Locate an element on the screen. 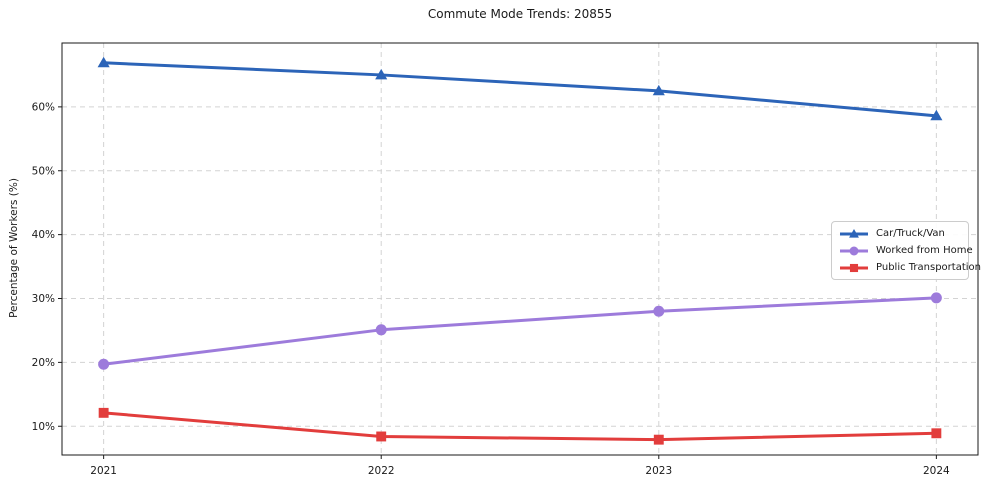  legend-item-worked-from-home: Worked from Home is located at coordinates (906, 251).